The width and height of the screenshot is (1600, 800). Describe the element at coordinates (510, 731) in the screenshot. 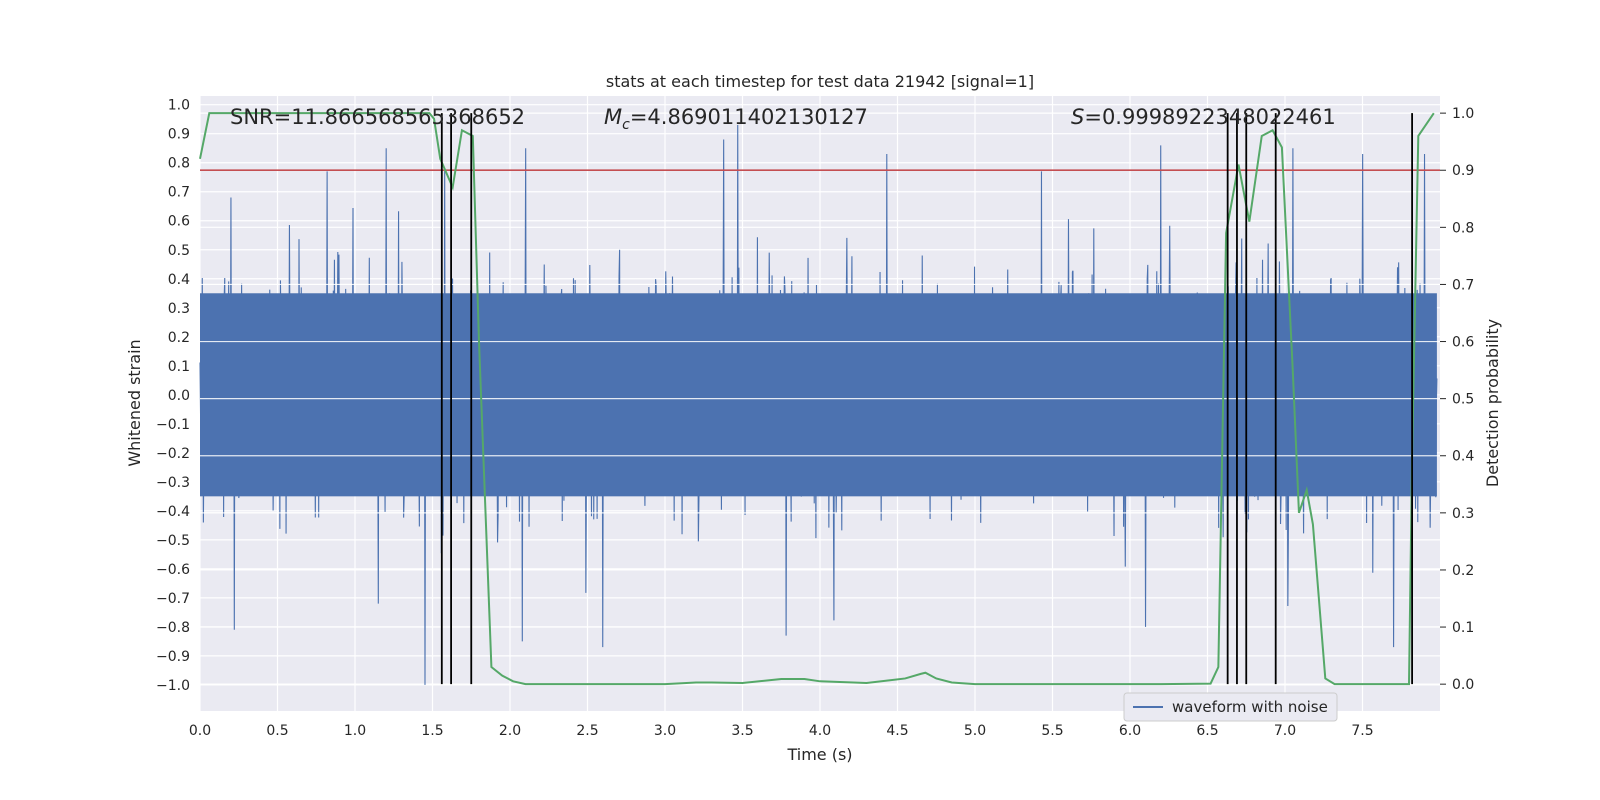

I see `x-tick-label: 2.0` at that location.